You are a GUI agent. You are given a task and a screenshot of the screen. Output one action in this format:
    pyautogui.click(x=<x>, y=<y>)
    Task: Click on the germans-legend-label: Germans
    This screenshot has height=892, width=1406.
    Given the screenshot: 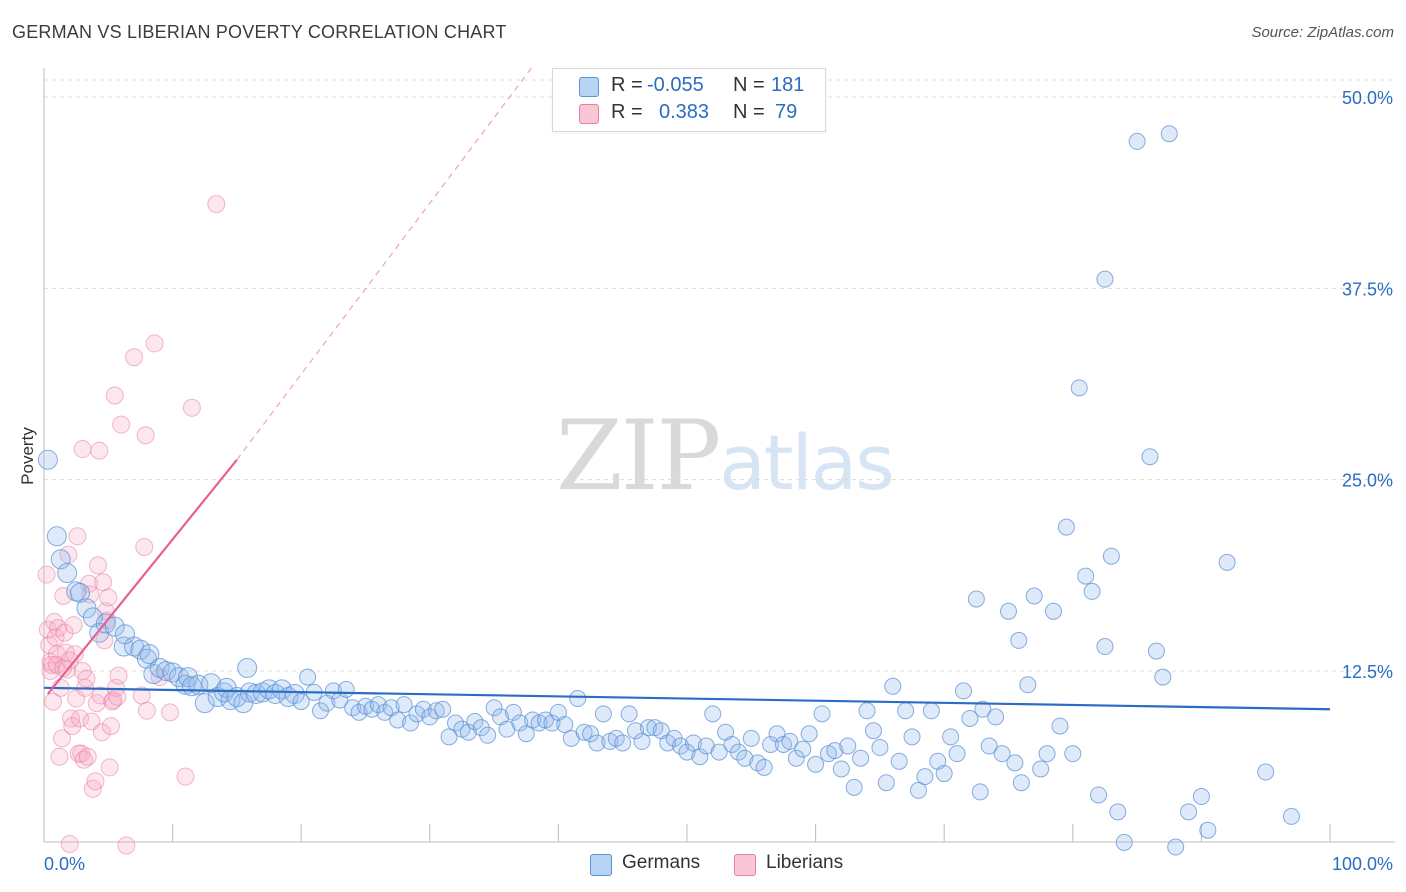 What is the action you would take?
    pyautogui.click(x=661, y=862)
    